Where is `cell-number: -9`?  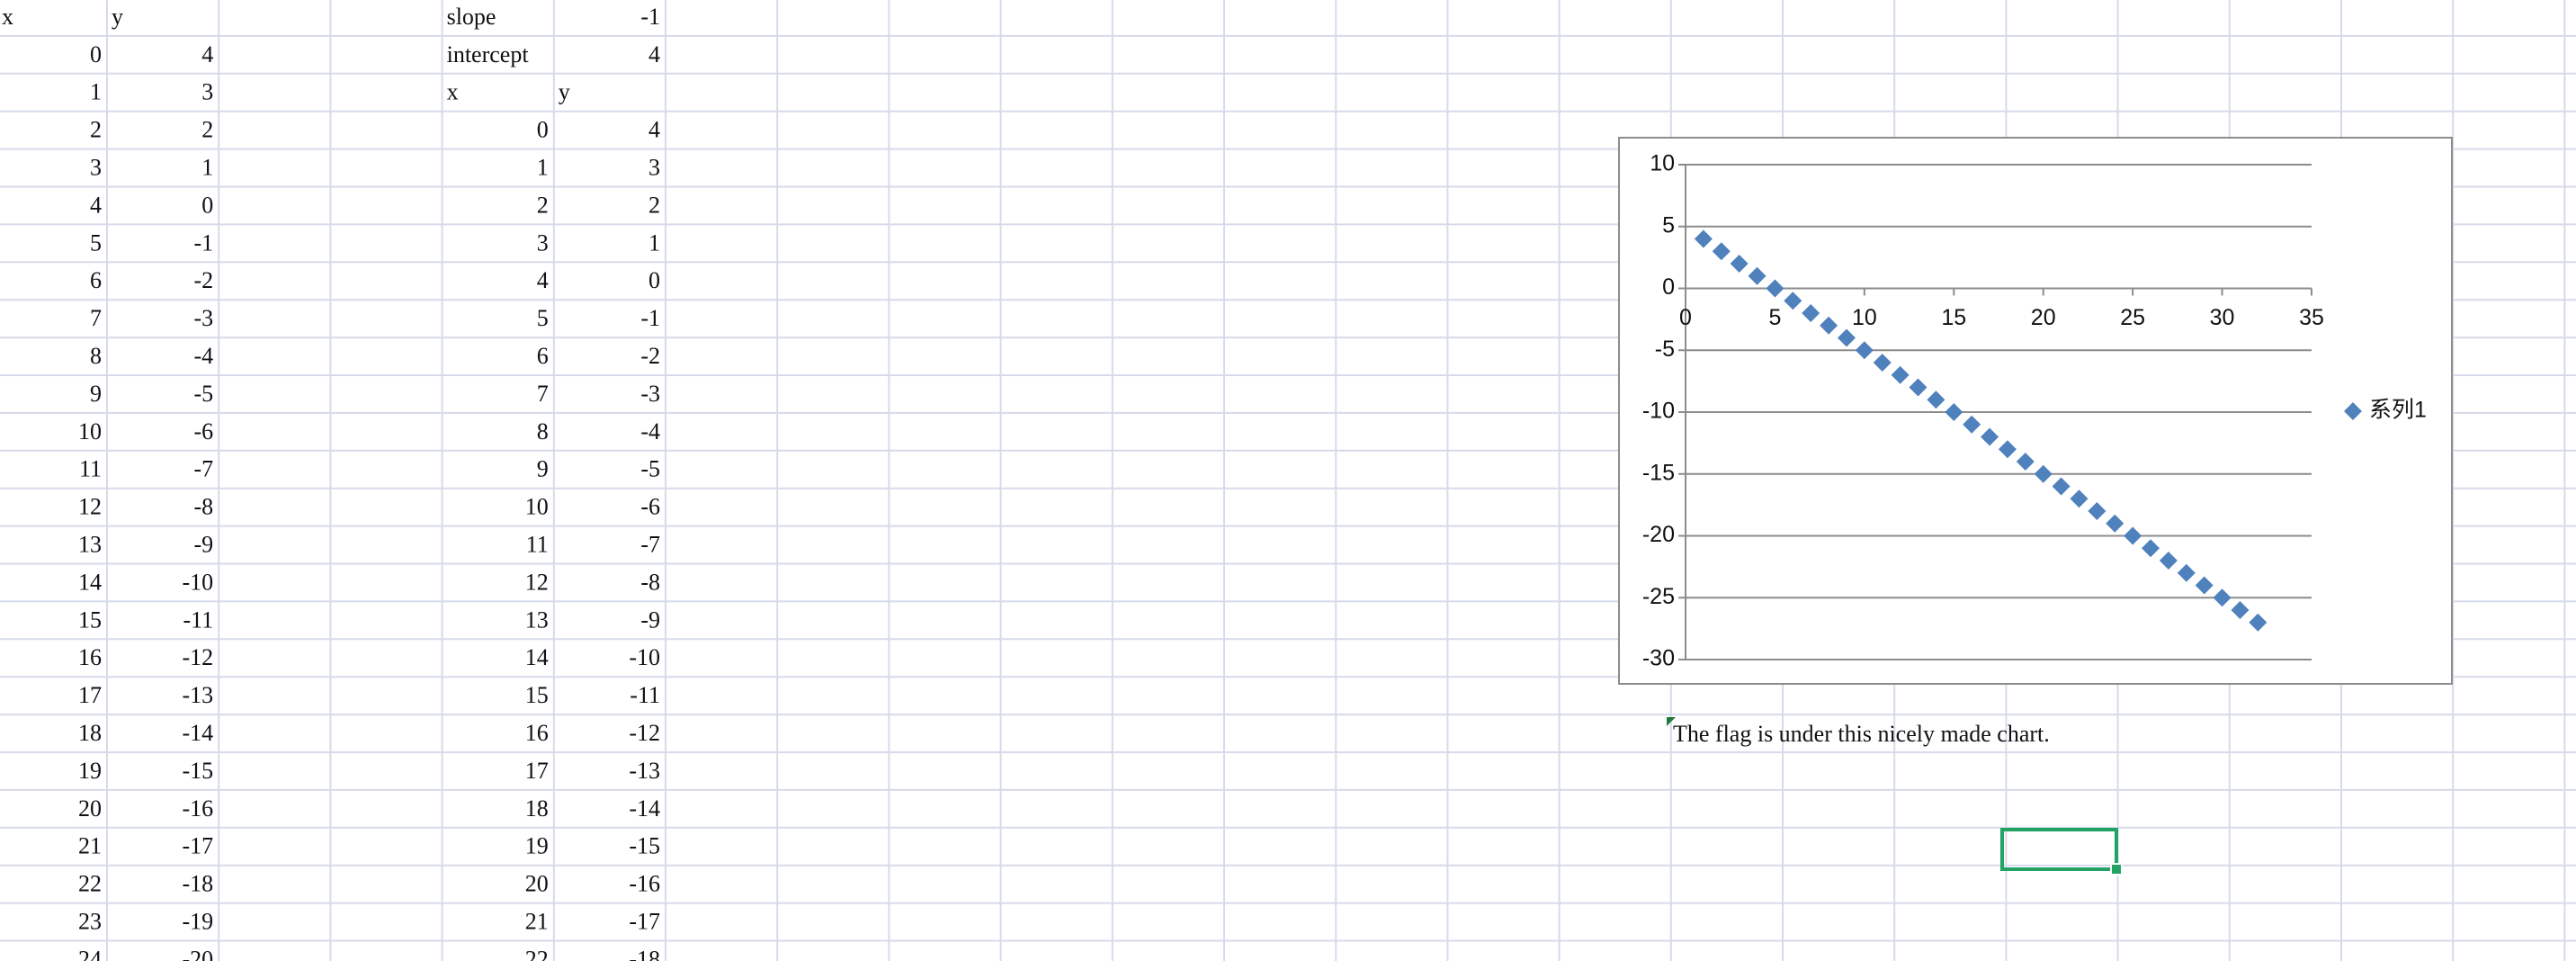
cell-number: -9 is located at coordinates (650, 620).